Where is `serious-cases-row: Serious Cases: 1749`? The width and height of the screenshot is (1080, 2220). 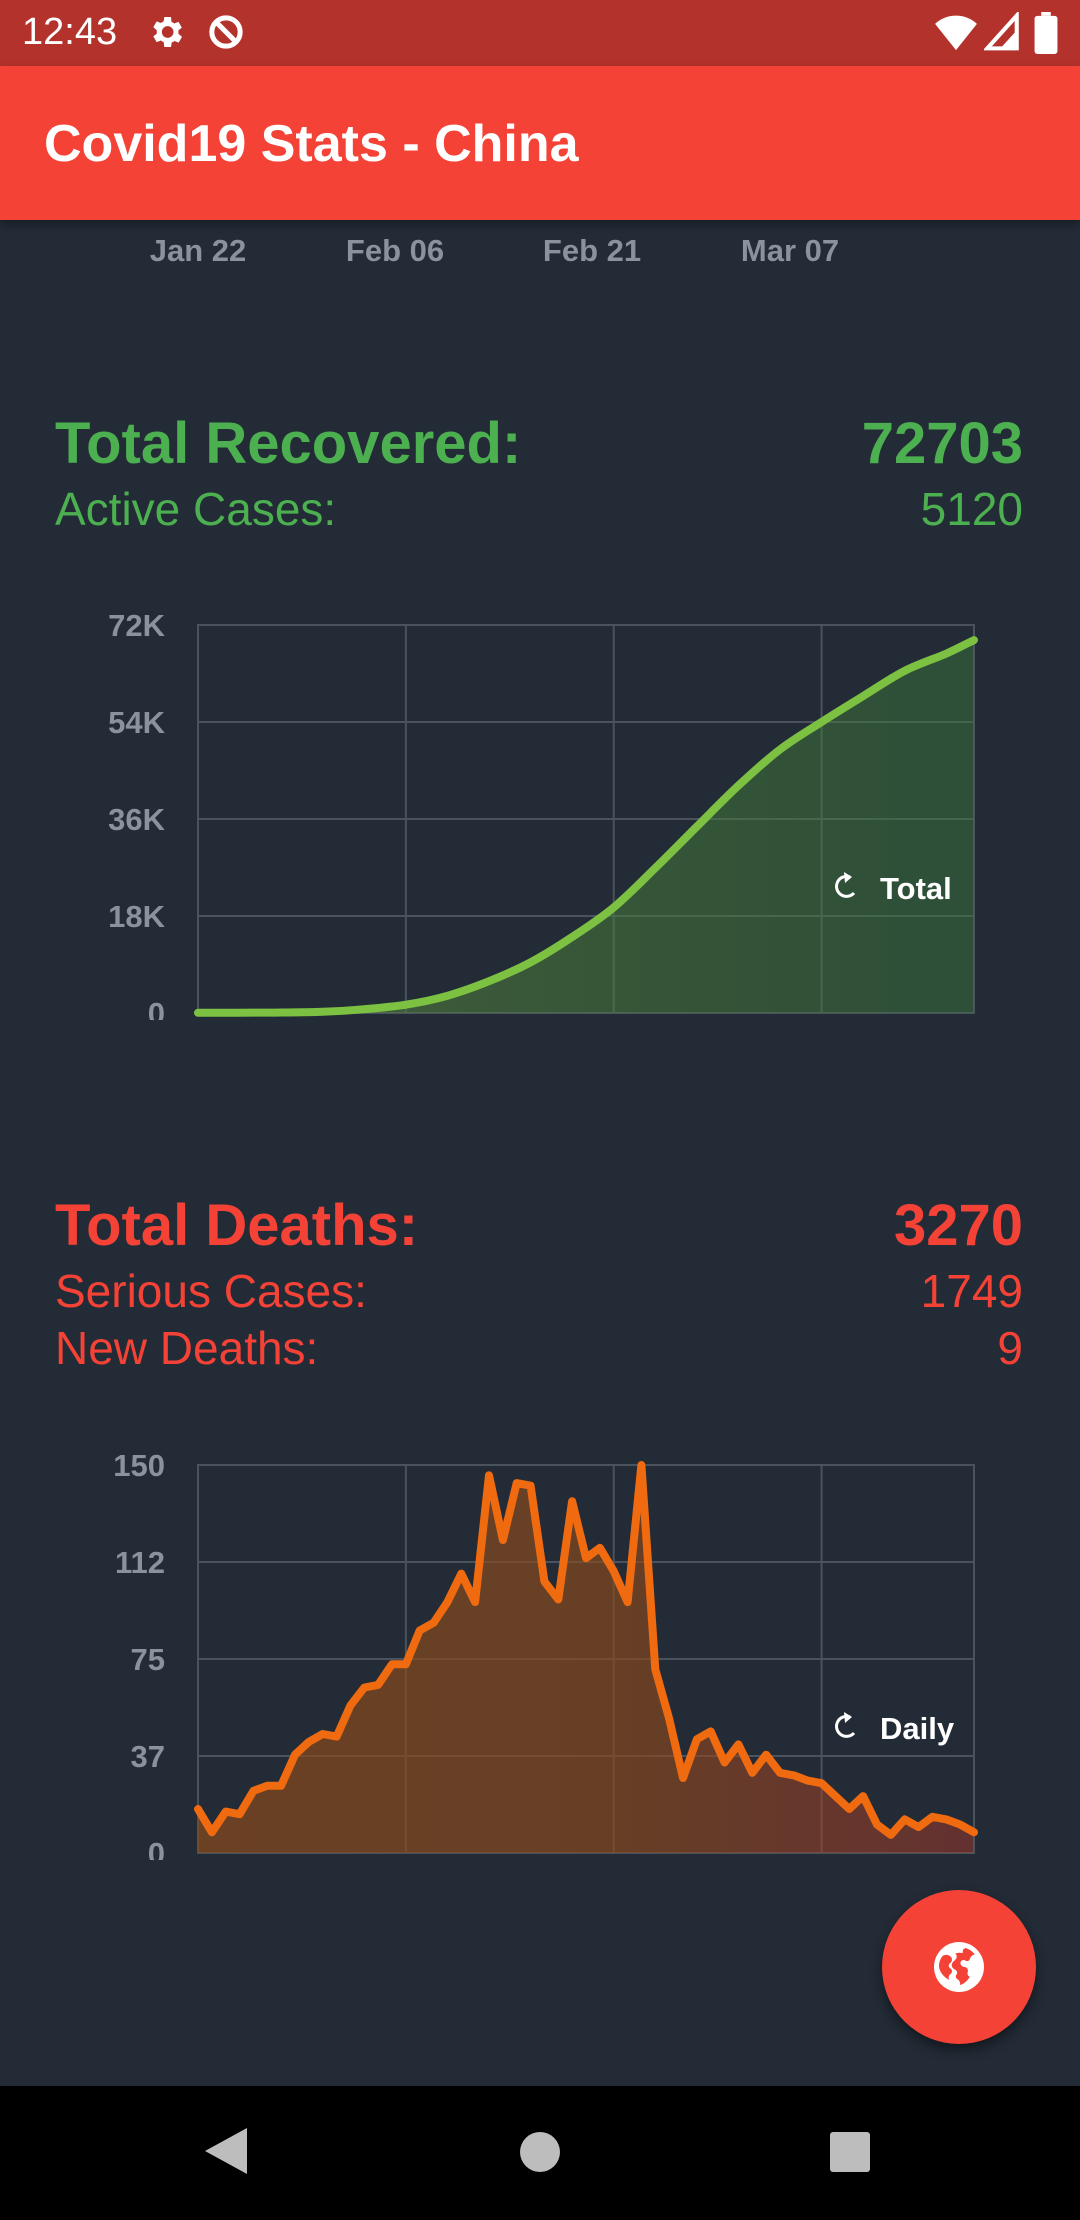 serious-cases-row: Serious Cases: 1749 is located at coordinates (539, 1294).